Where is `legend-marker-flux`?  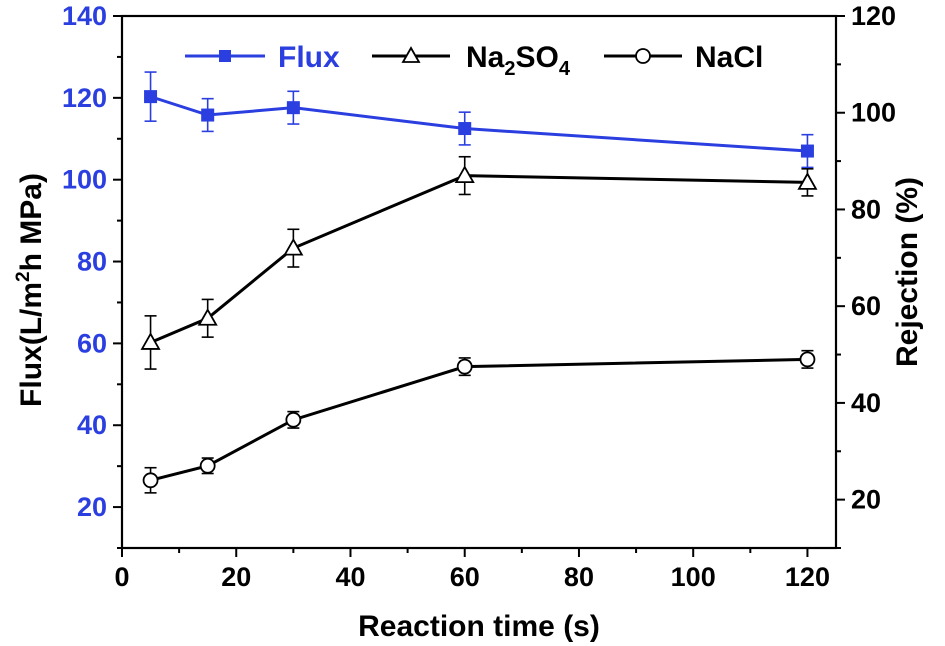 legend-marker-flux is located at coordinates (225, 56).